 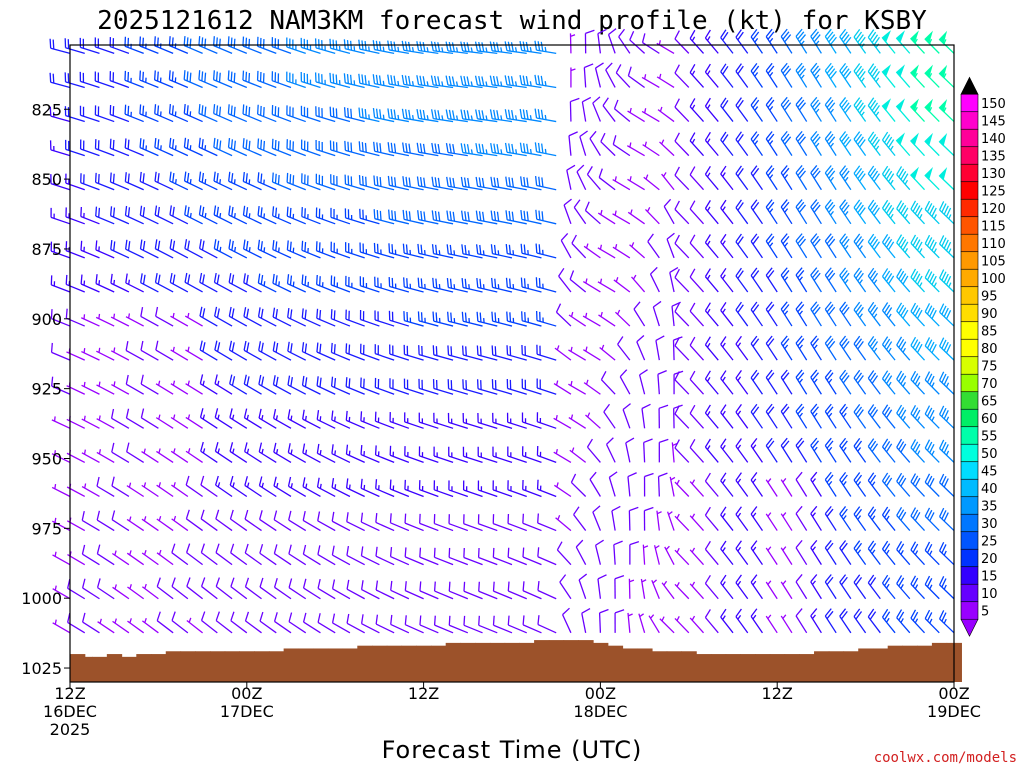 I want to click on x-tick-label: 18DEC, so click(x=600, y=711).